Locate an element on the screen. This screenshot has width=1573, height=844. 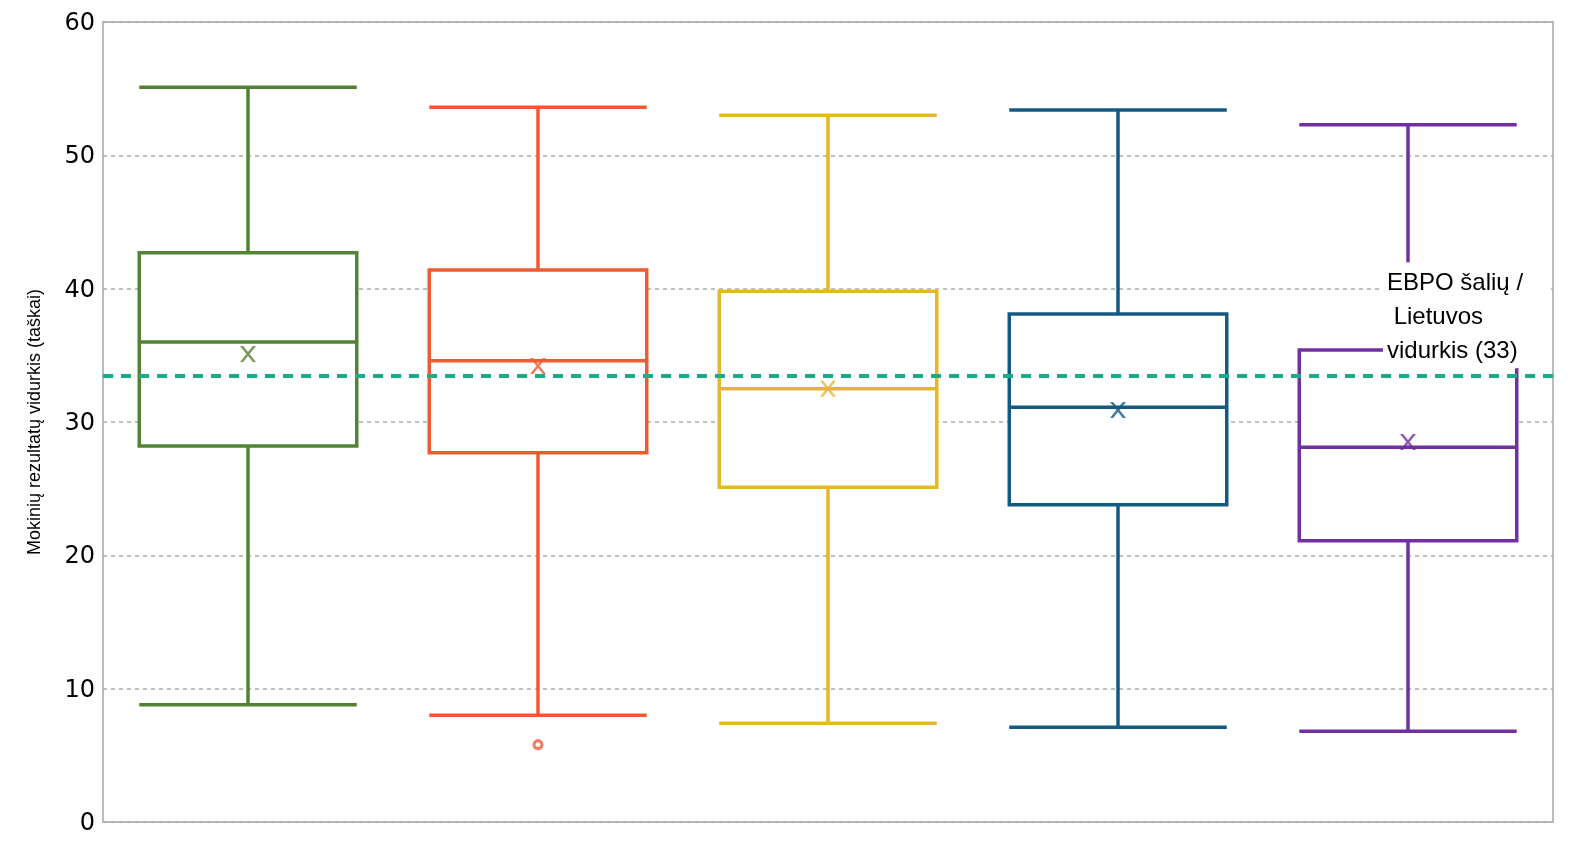
y-tick-label: 30 is located at coordinates (79, 422).